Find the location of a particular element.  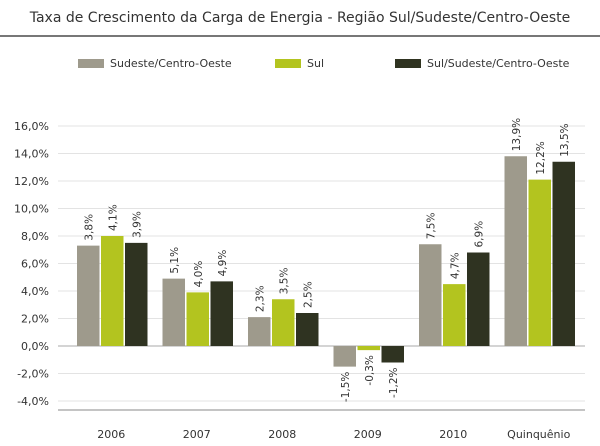

legend-item-sul: Sul is located at coordinates (299, 63).